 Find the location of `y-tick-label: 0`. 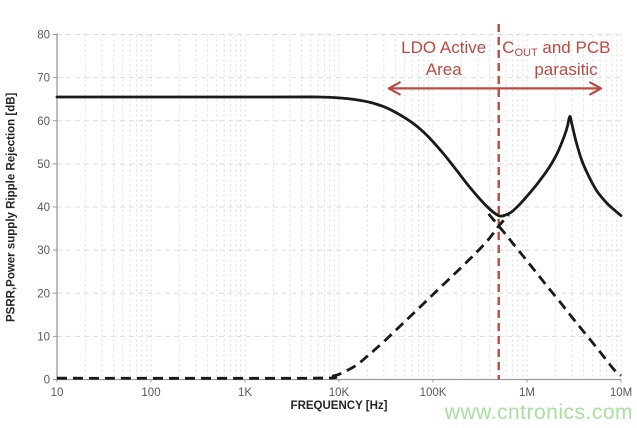

y-tick-label: 0 is located at coordinates (47, 381).